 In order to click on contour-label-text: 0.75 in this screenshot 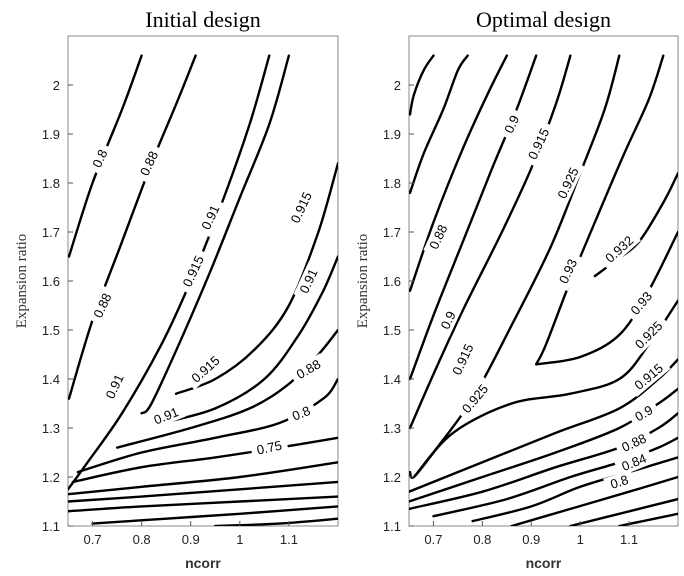, I will do `click(269, 448)`.